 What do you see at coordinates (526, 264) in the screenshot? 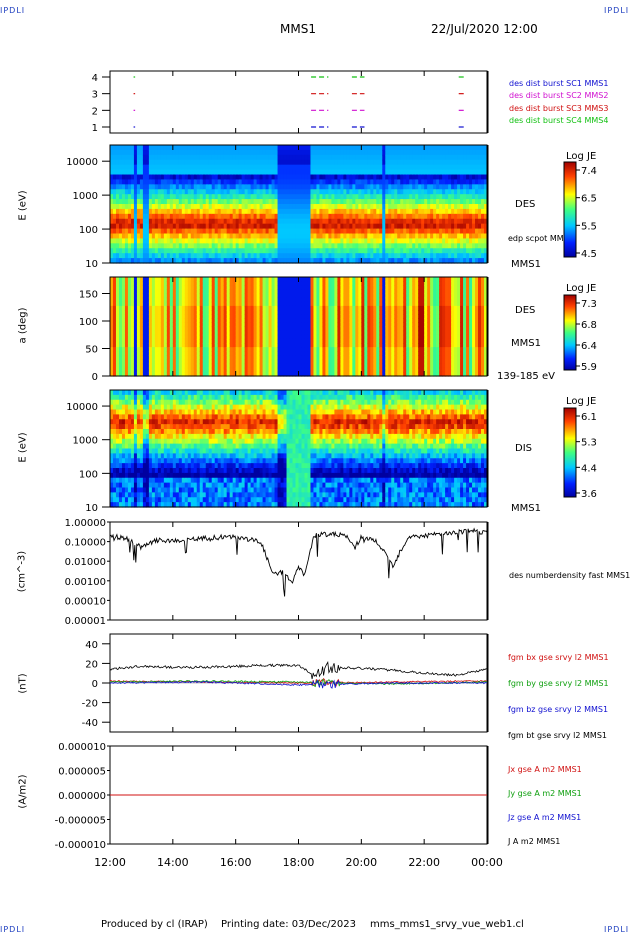
I see `des-energy-mms: MMS1` at bounding box center [526, 264].